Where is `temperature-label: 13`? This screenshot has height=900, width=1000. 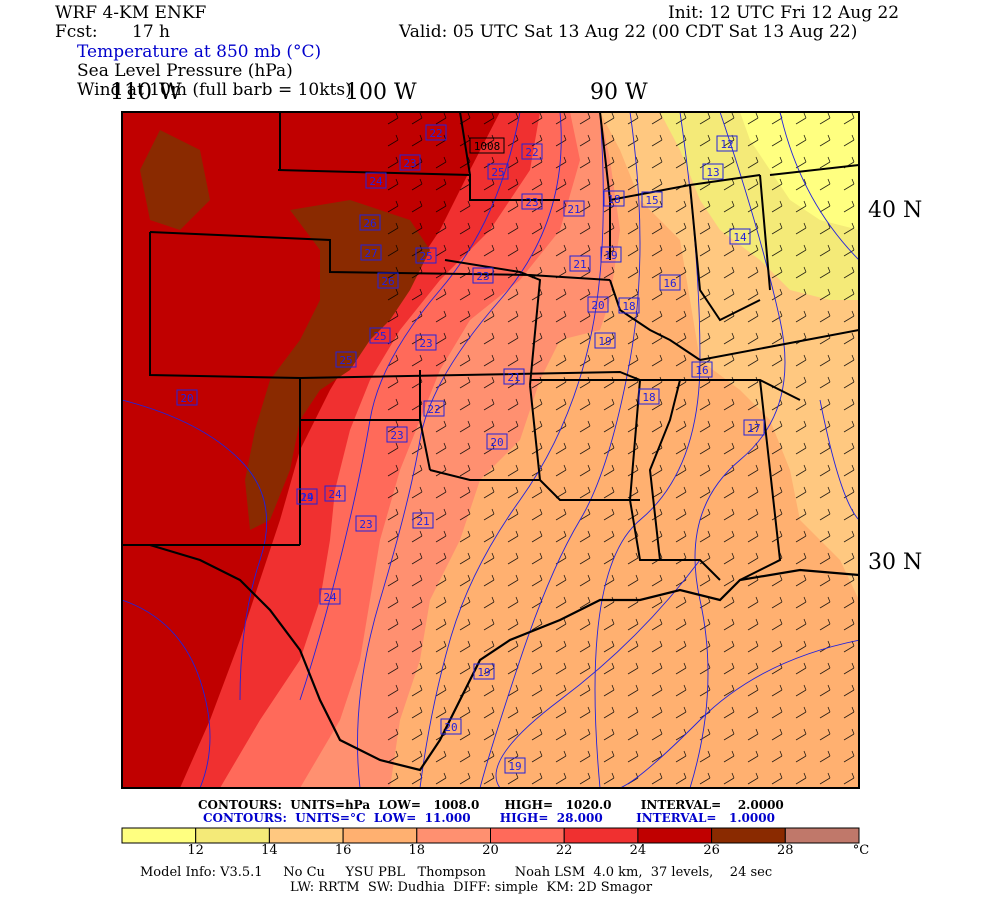 temperature-label: 13 is located at coordinates (713, 171).